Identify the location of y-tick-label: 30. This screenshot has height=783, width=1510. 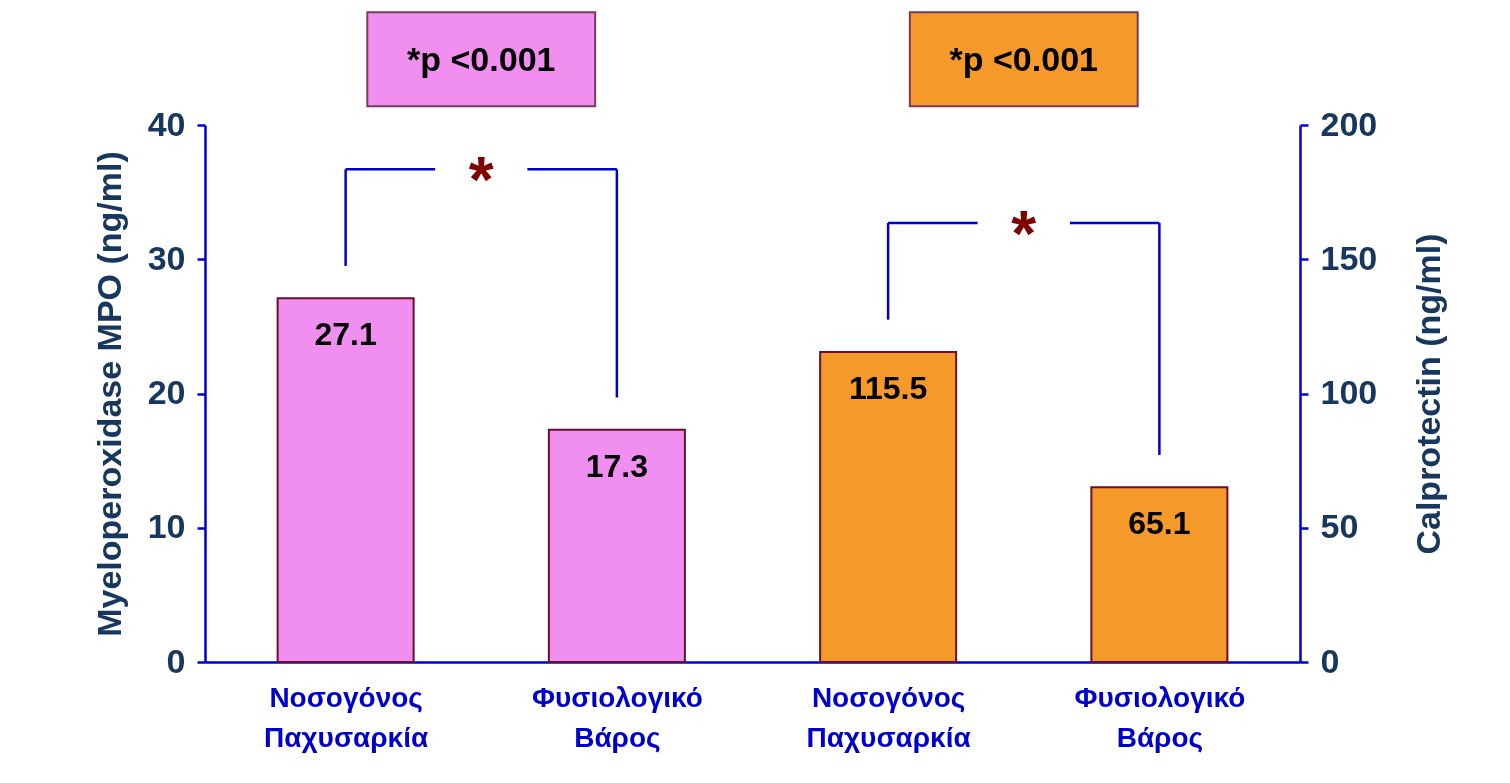
(166, 257).